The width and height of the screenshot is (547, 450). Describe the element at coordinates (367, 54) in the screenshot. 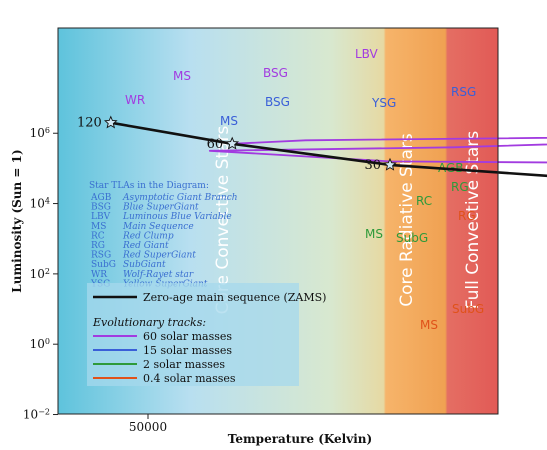

I see `track-label: LBV` at that location.